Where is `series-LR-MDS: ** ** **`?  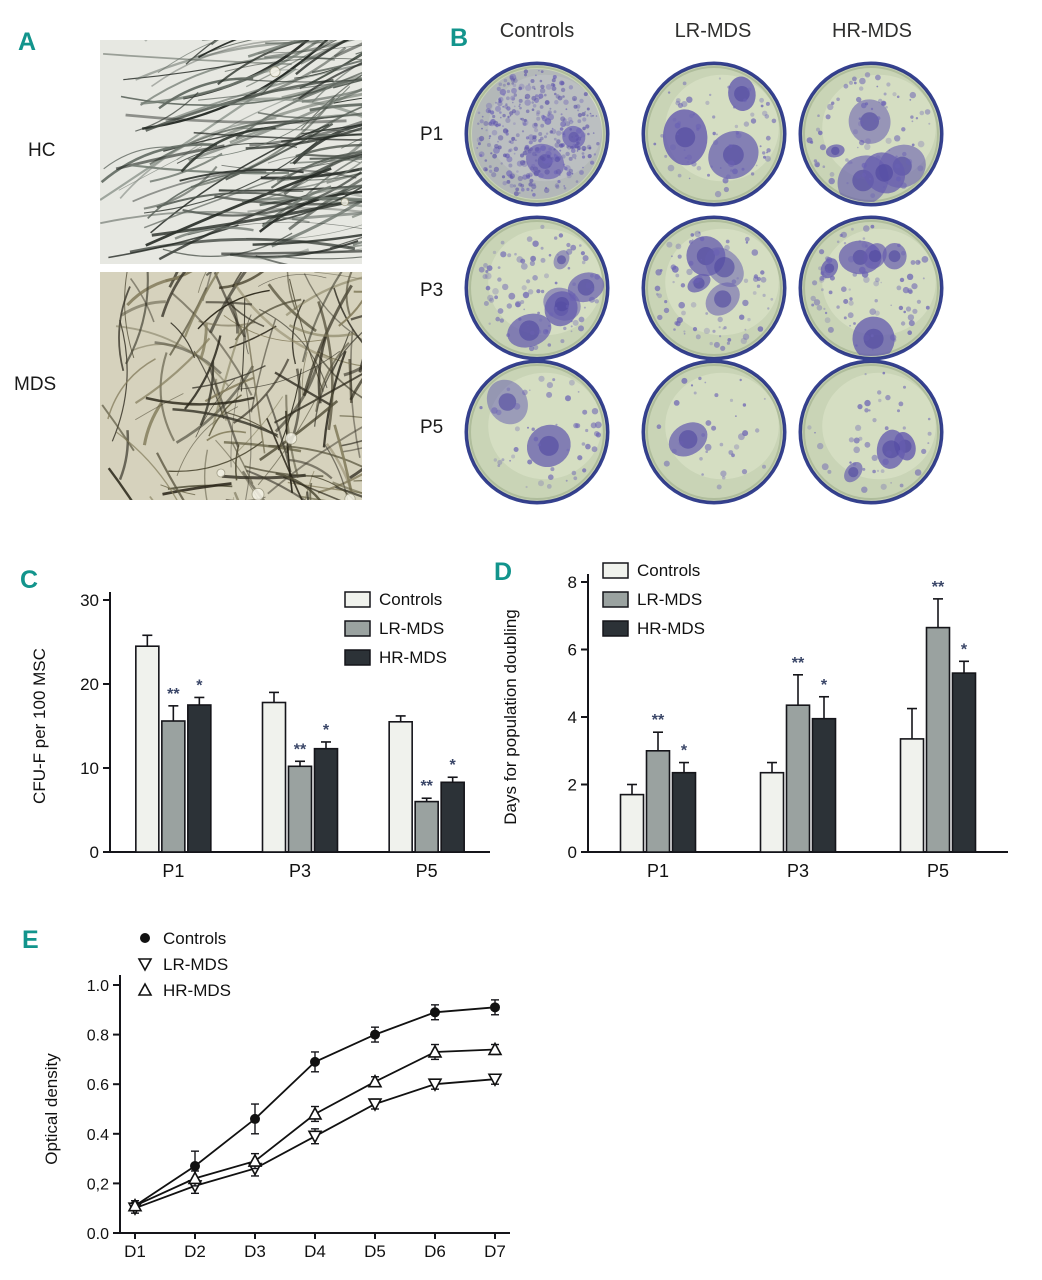
series-LR-MDS: ** ** ** is located at coordinates (300, 769).